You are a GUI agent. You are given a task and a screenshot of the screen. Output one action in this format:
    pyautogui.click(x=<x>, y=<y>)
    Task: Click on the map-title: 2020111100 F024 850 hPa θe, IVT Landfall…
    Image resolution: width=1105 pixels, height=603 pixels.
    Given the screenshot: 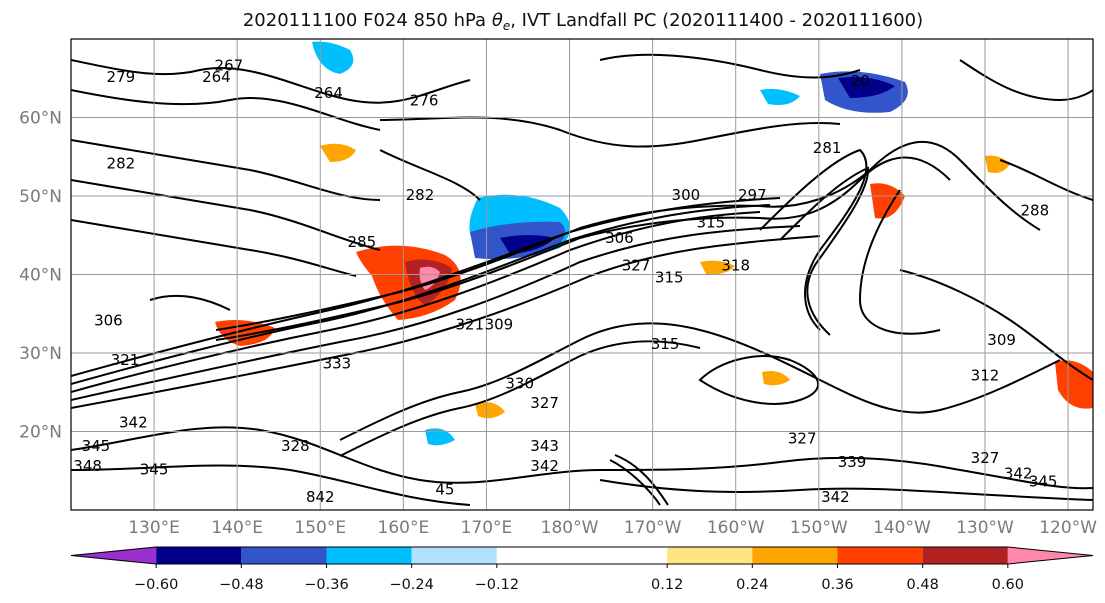 What is the action you would take?
    pyautogui.click(x=583, y=21)
    